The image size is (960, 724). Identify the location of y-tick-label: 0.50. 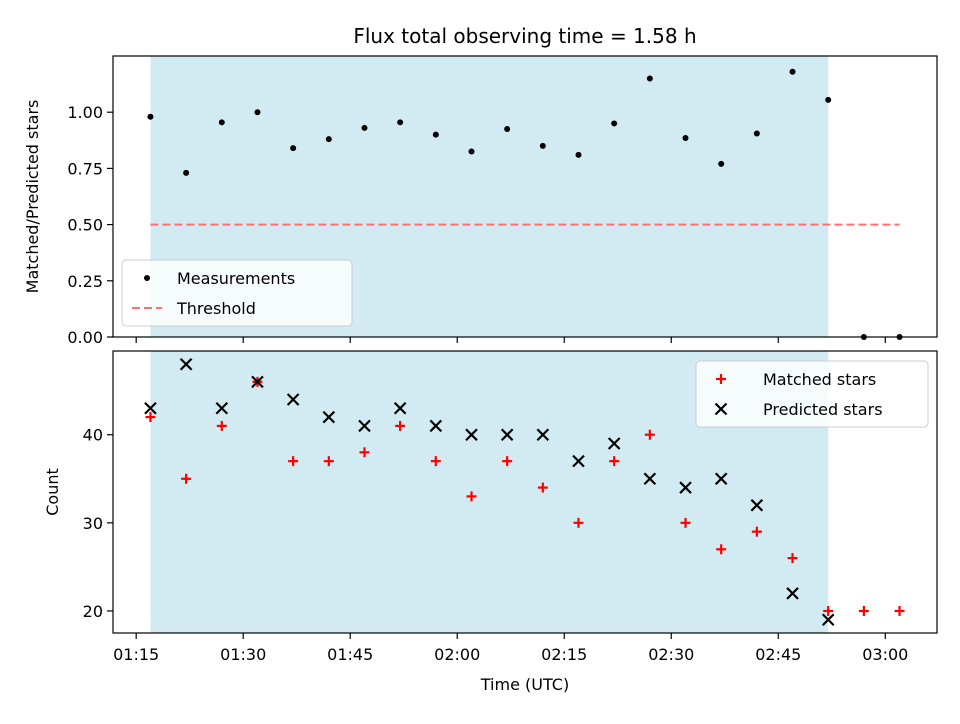
(85, 225).